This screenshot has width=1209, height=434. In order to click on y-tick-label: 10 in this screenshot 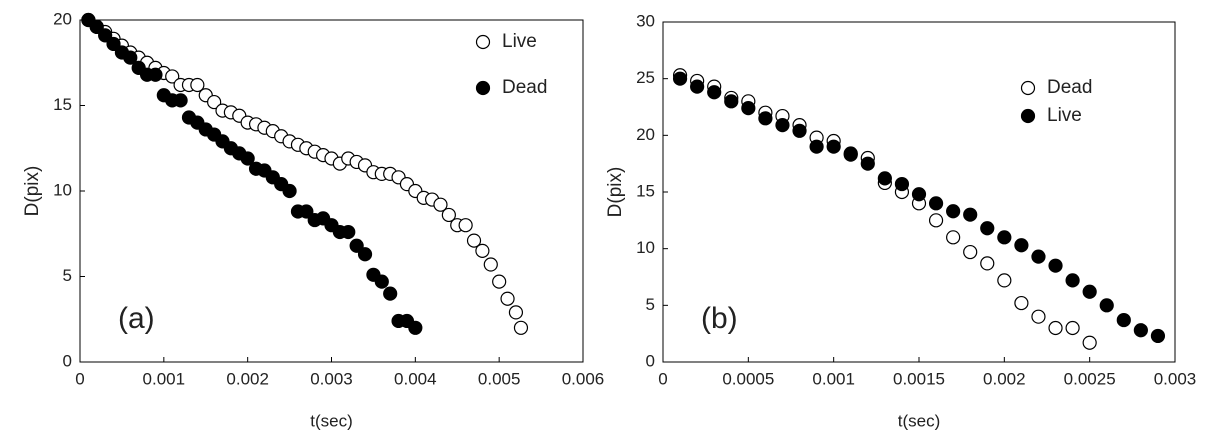, I will do `click(645, 247)`.